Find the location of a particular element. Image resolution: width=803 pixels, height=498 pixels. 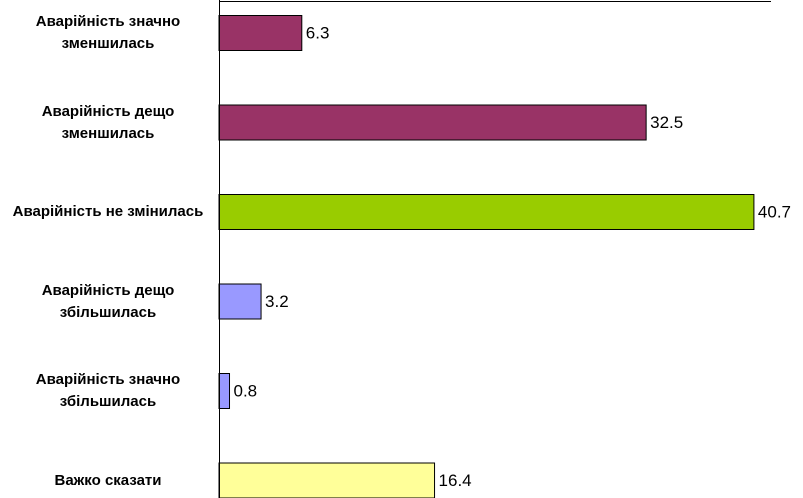

data-label: 6.3 is located at coordinates (318, 32).